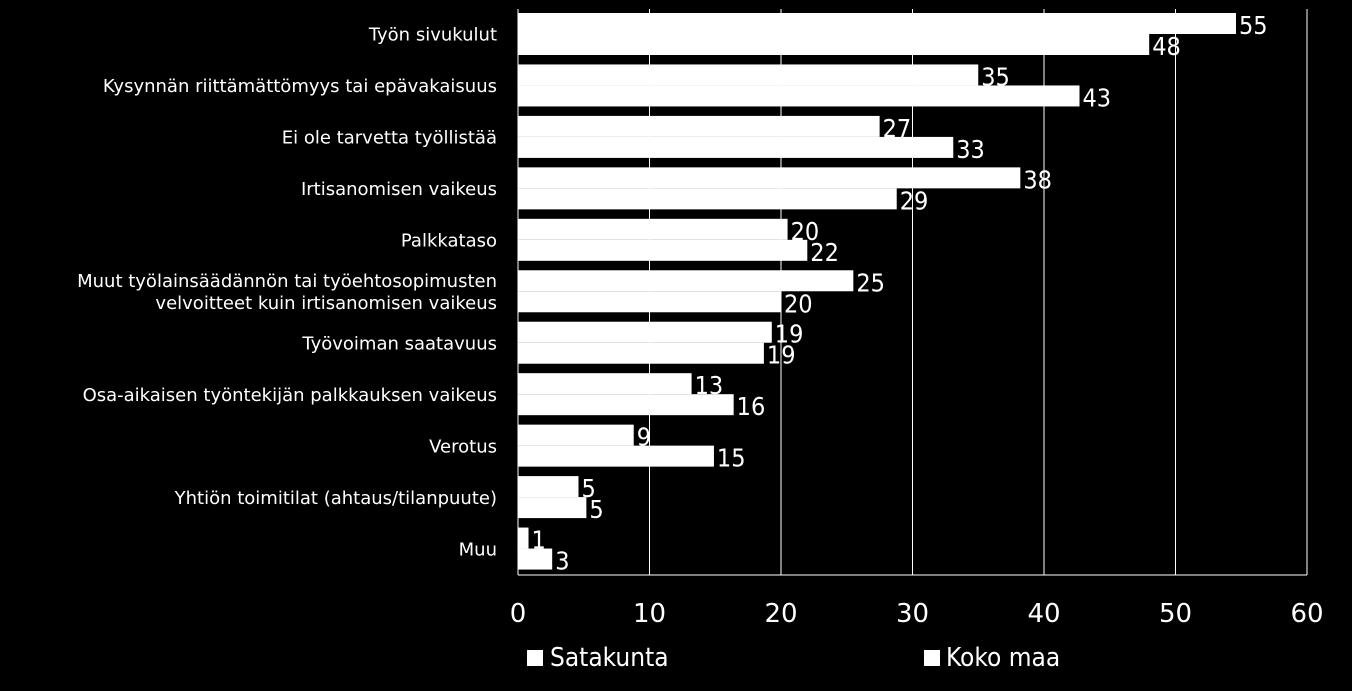 This screenshot has width=1352, height=691. What do you see at coordinates (870, 282) in the screenshot?
I see `data-label-satakunta: 25` at bounding box center [870, 282].